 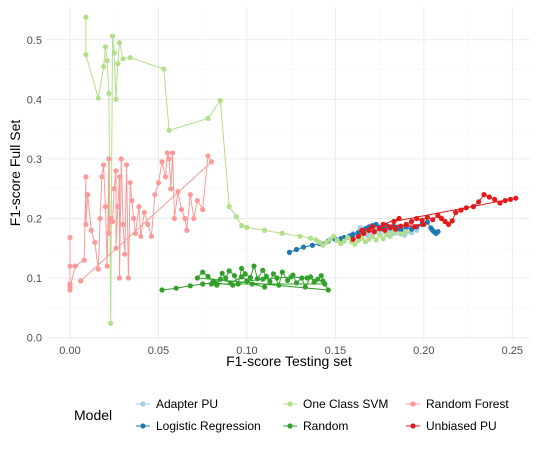 What do you see at coordinates (315, 426) in the screenshot?
I see `legend-item-random: Random` at bounding box center [315, 426].